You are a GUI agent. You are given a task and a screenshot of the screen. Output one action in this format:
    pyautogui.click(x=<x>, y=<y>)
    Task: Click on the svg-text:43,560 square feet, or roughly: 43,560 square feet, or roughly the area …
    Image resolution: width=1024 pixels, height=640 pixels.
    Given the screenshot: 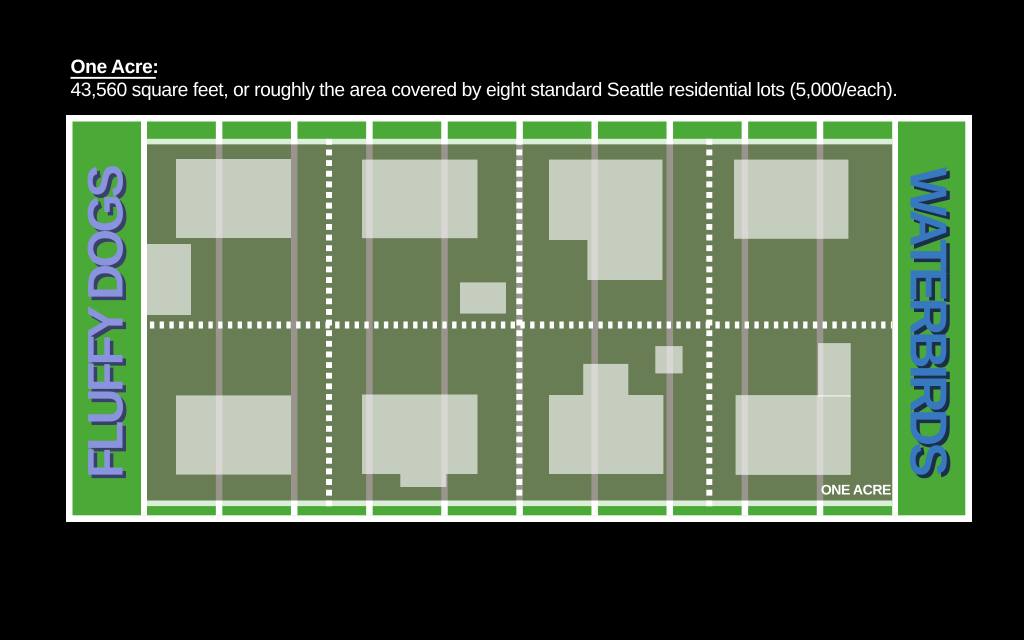 What is the action you would take?
    pyautogui.click(x=484, y=90)
    